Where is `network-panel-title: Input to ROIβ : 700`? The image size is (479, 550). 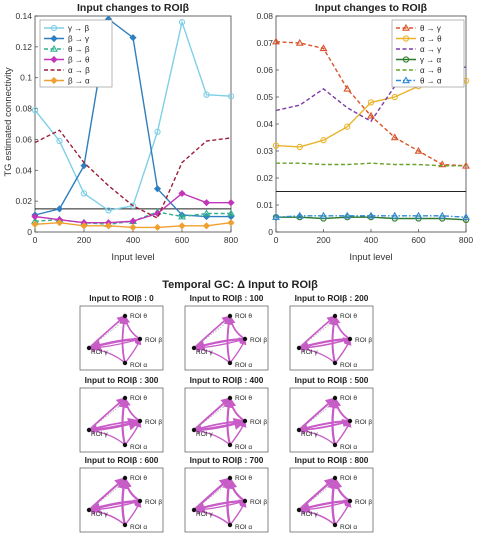
network-panel-title: Input to ROIβ : 700 is located at coordinates (227, 460).